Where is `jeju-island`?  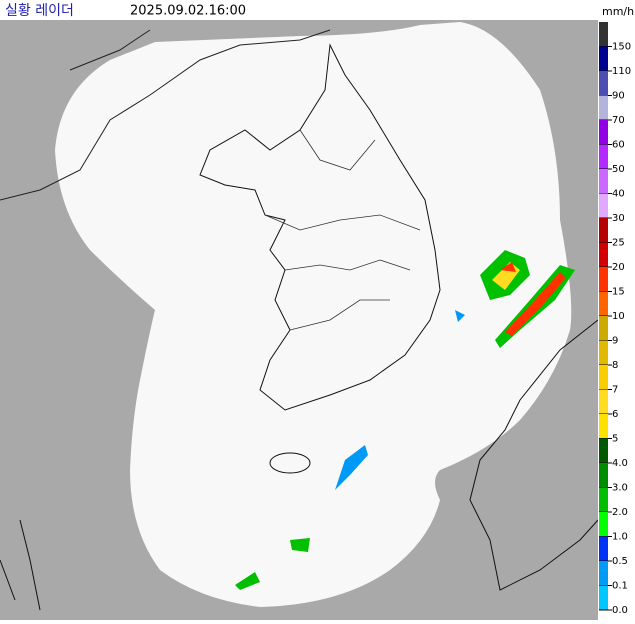 jeju-island is located at coordinates (290, 463).